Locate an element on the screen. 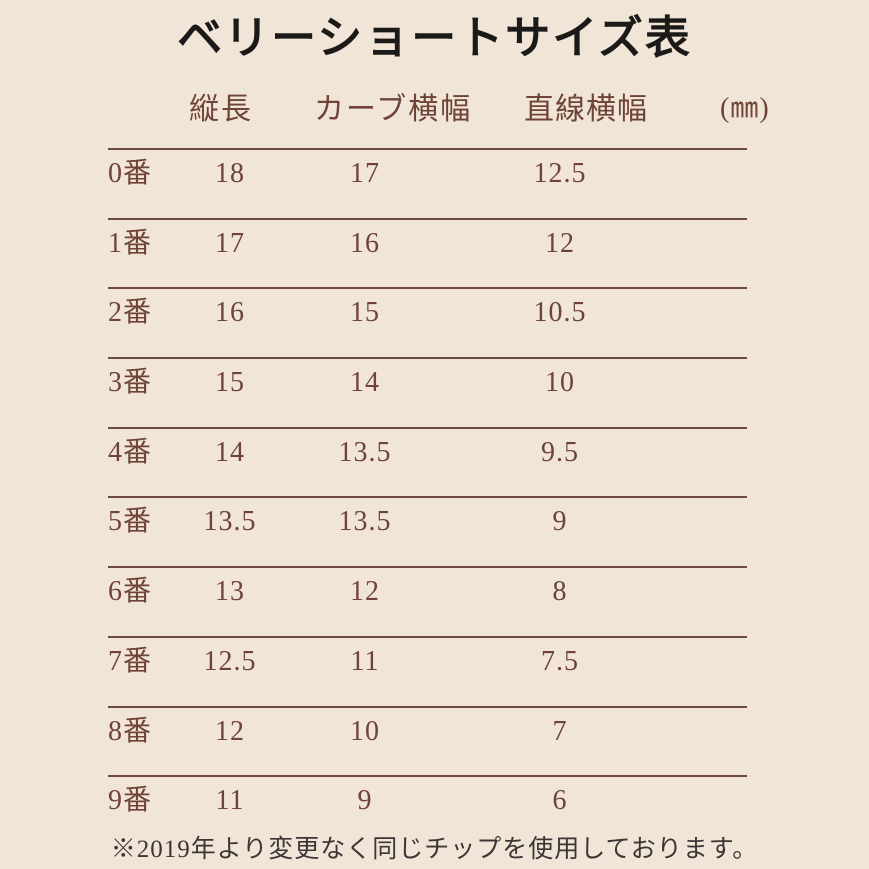  cell-length: 14 is located at coordinates (230, 452).